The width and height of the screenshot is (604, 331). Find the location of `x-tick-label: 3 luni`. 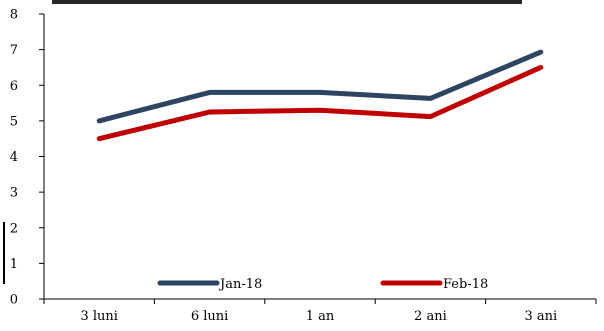

x-tick-label: 3 luni is located at coordinates (98, 316).